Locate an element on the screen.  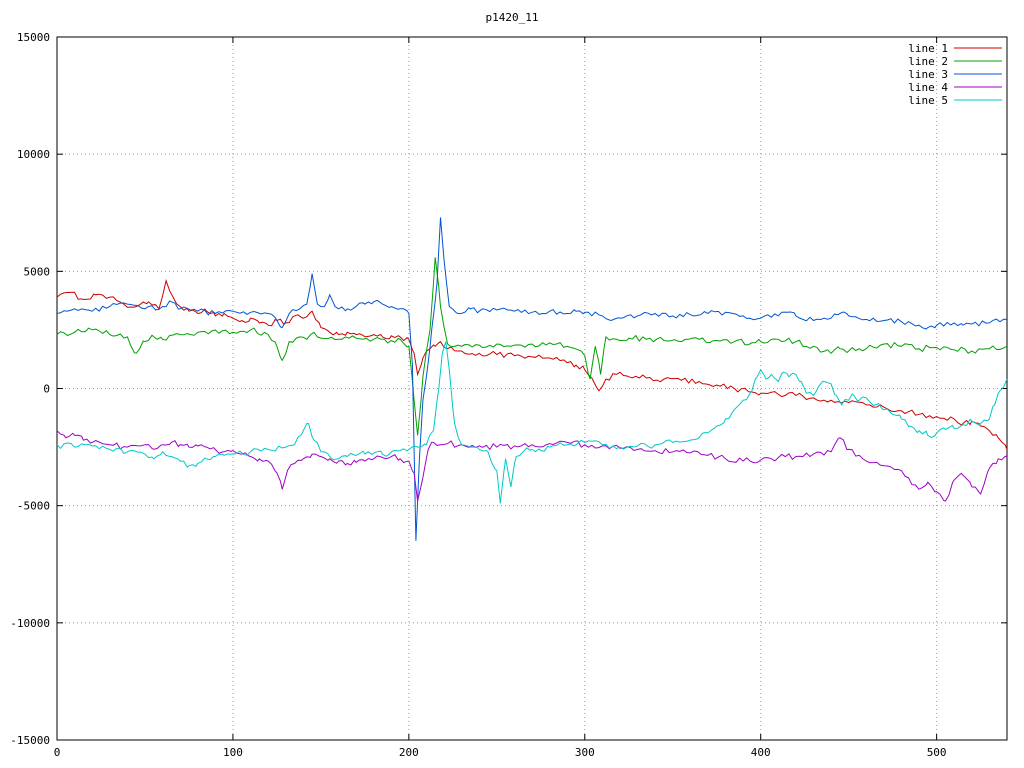
ytick-label: 0 is located at coordinates (46, 389).